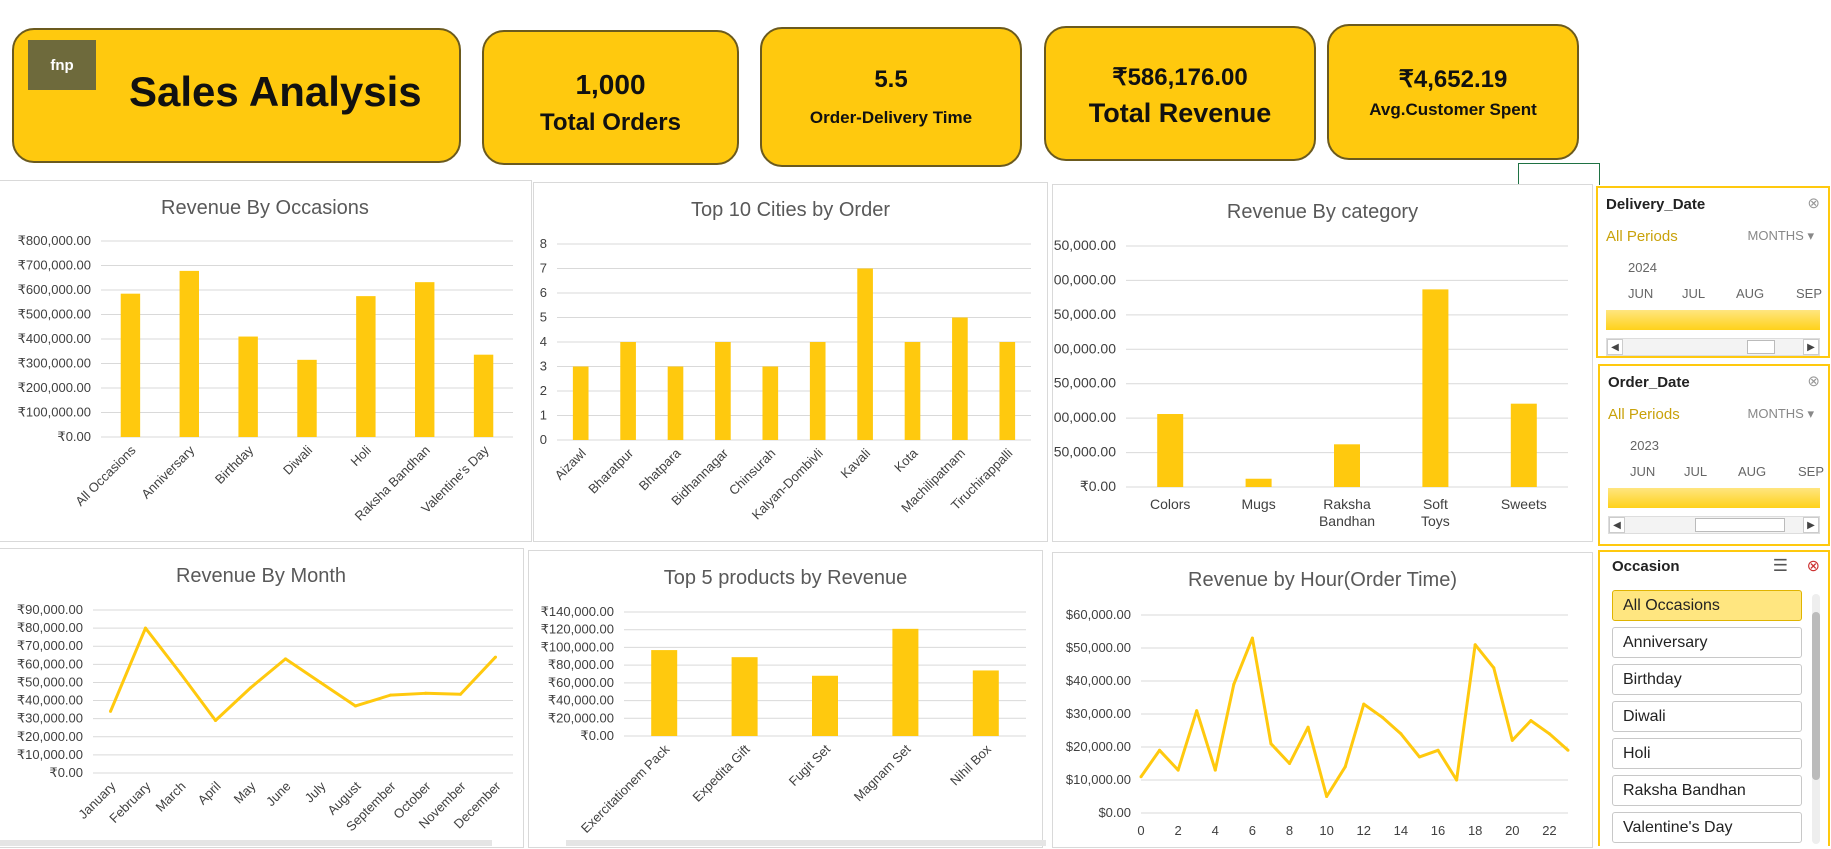  Describe the element at coordinates (1707, 716) in the screenshot. I see `occasion-item: Diwali` at that location.